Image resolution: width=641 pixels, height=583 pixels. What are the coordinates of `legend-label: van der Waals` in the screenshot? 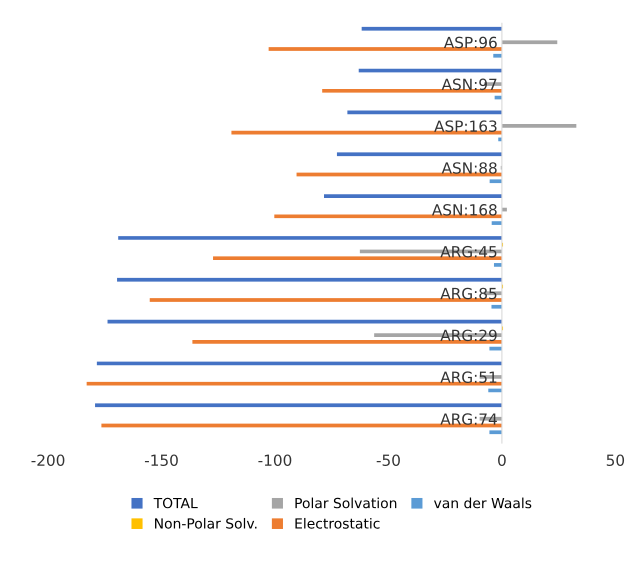 It's located at (483, 503).